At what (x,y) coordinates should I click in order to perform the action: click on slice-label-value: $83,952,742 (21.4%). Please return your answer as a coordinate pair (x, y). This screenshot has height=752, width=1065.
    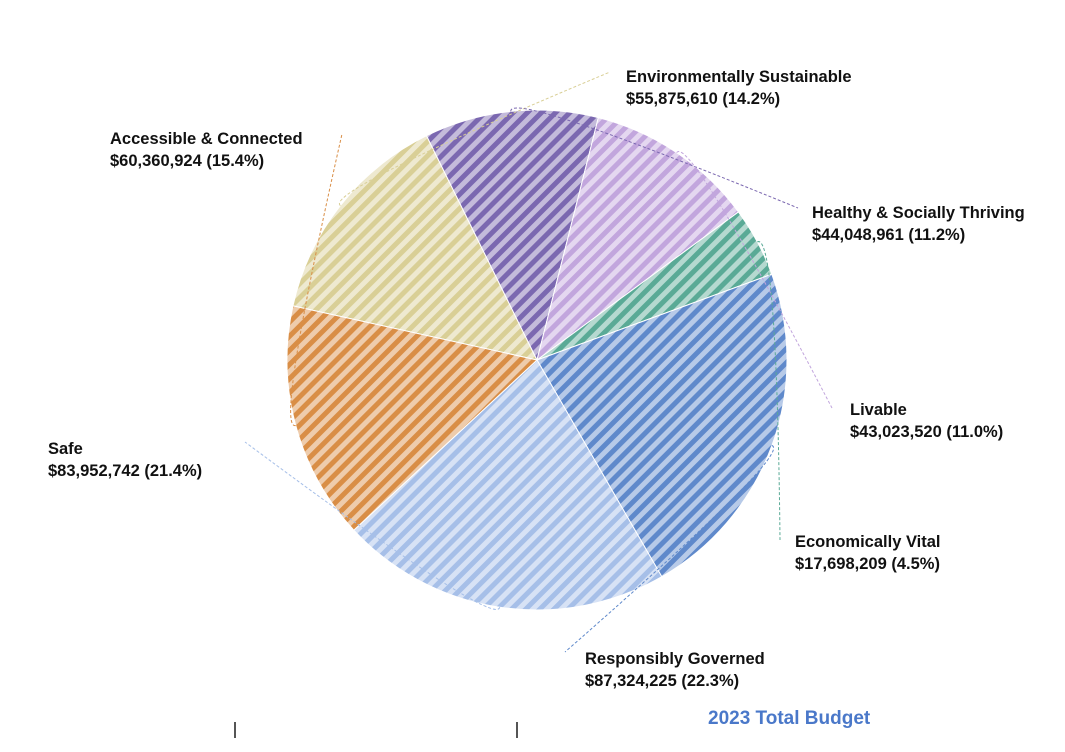
    Looking at the image, I should click on (125, 471).